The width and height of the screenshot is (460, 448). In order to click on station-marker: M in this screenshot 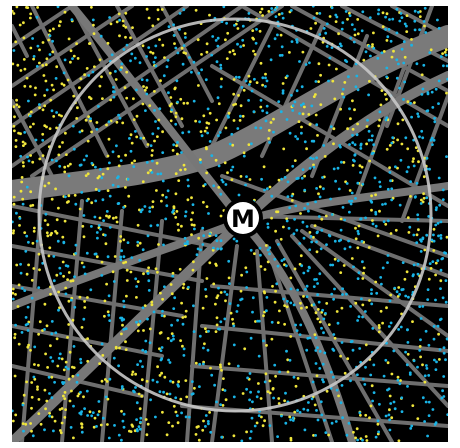, I will do `click(243, 218)`.